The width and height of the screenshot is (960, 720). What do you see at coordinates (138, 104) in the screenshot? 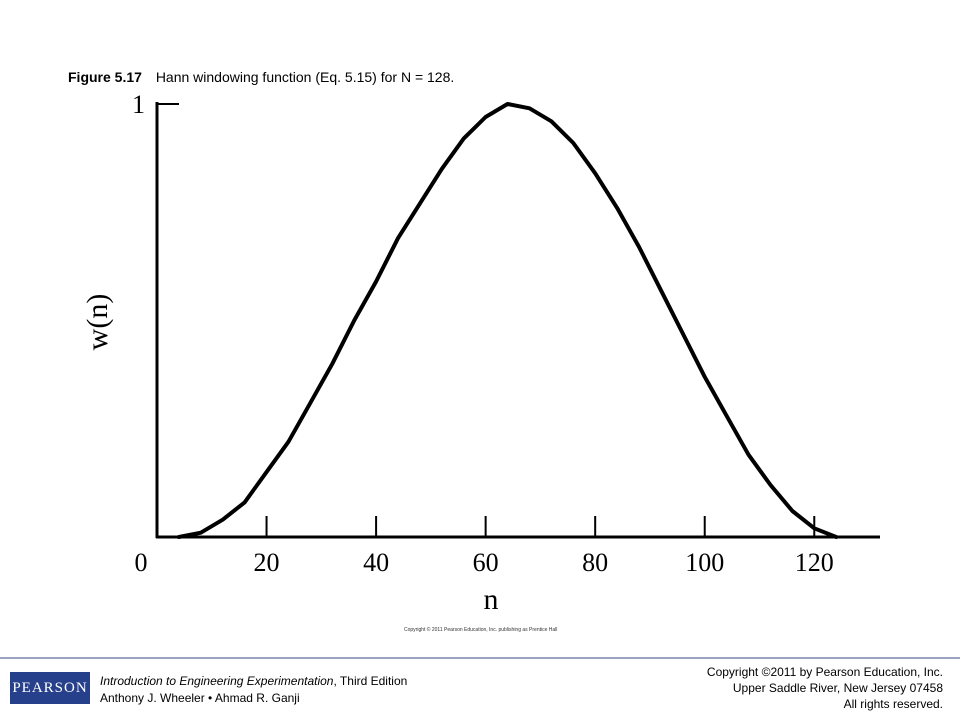
I see `y-tick-label: 1` at bounding box center [138, 104].